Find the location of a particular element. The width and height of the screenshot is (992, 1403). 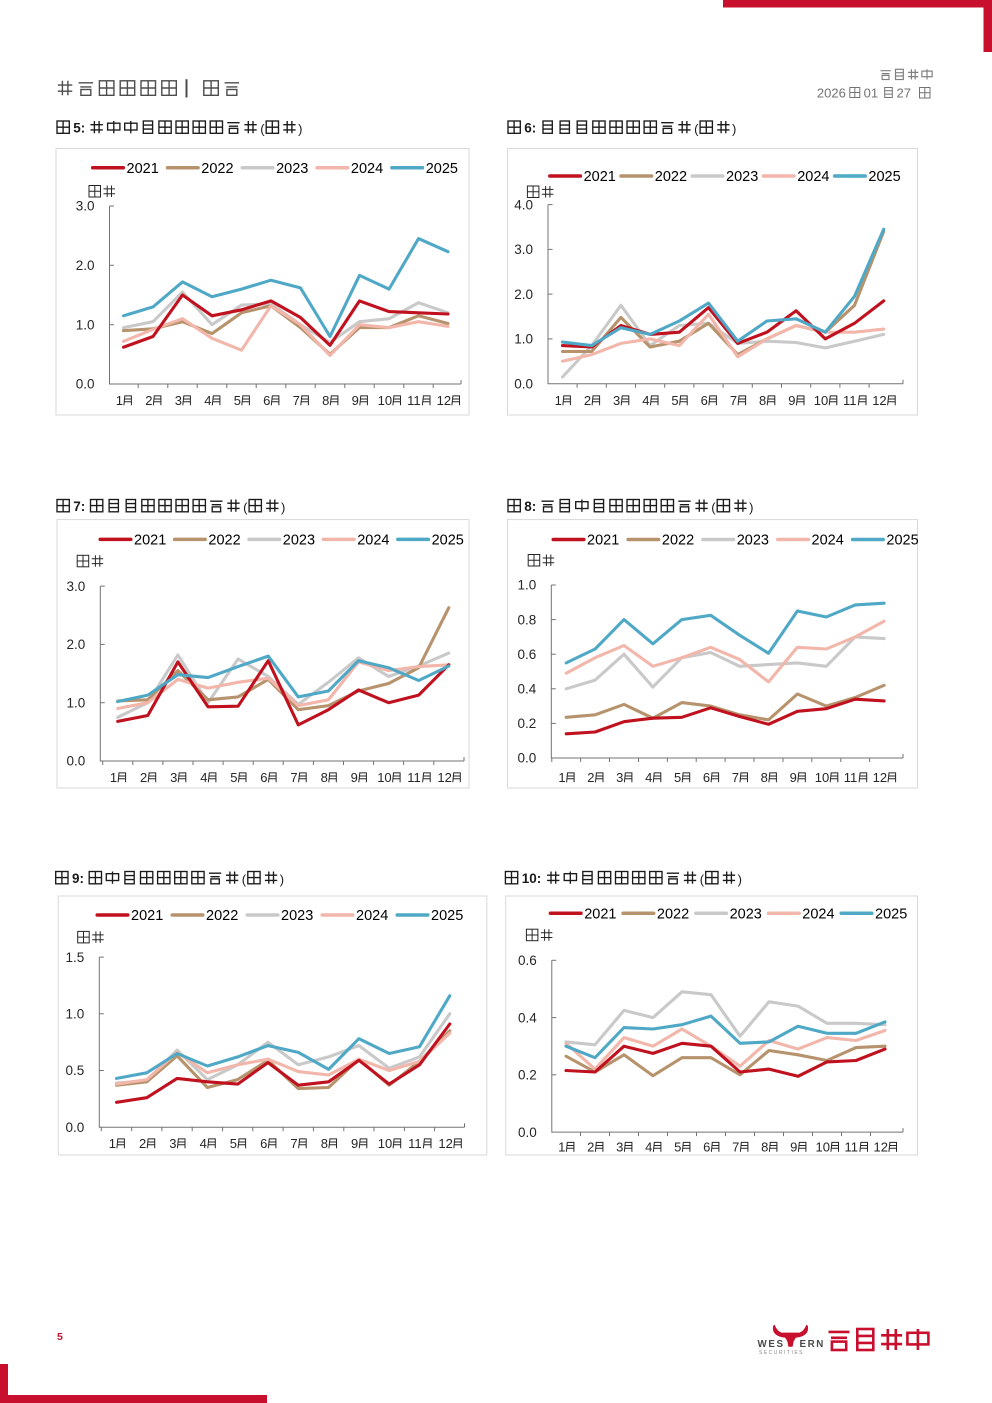

svg-text: 1.5 is located at coordinates (75, 957).